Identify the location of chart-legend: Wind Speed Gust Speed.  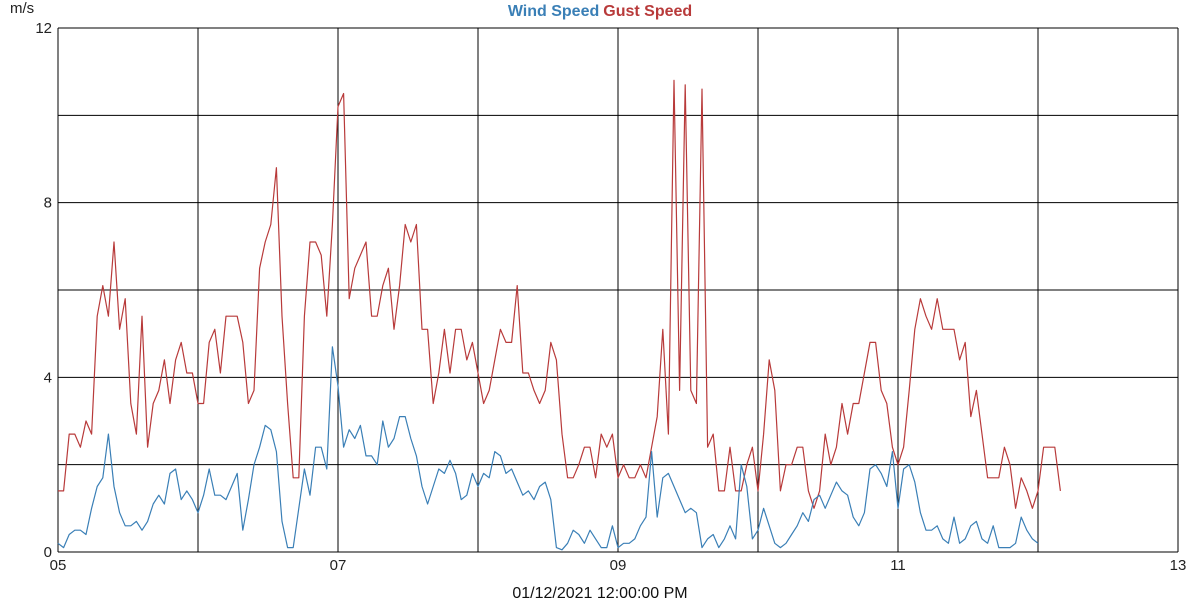
(600, 11).